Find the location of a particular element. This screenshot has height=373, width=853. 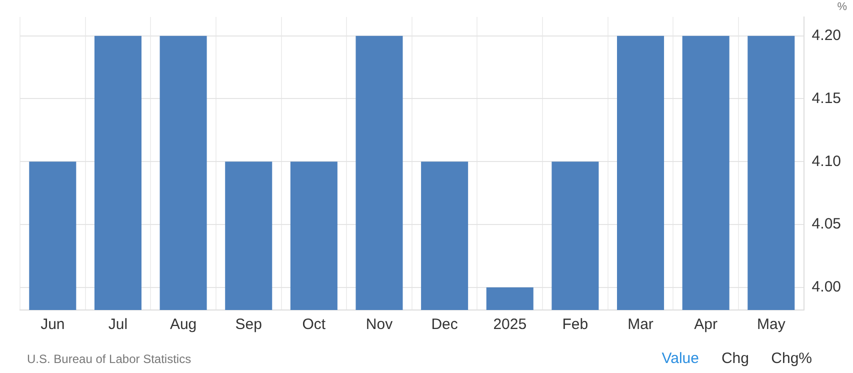

x-tick-label: Mar is located at coordinates (641, 325).